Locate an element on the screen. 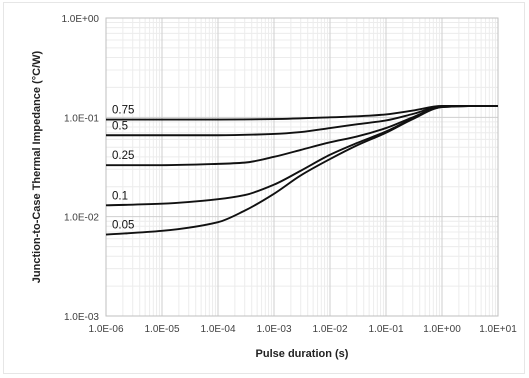  series-label-0-5: 0.5 is located at coordinates (120, 126).